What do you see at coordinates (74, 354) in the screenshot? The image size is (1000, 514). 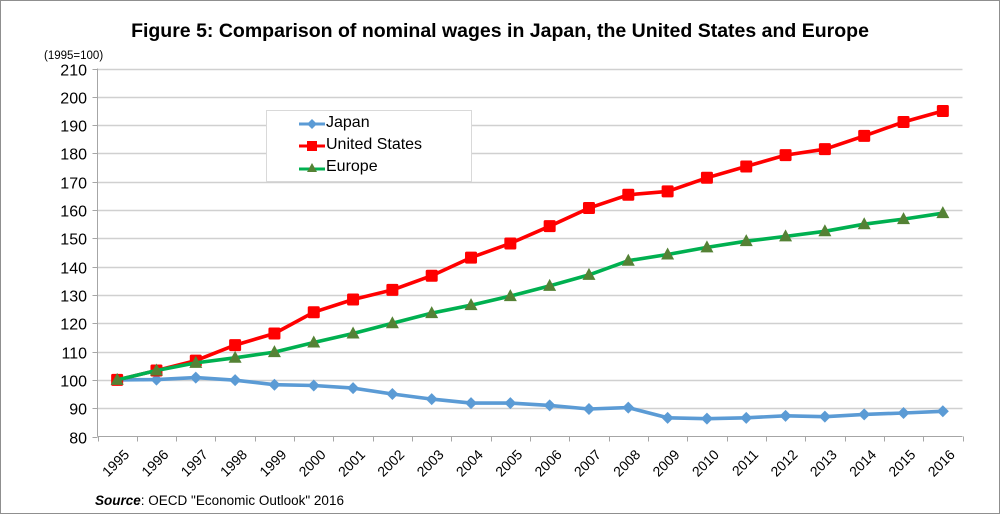 I see `y-tick-label: 110` at bounding box center [74, 354].